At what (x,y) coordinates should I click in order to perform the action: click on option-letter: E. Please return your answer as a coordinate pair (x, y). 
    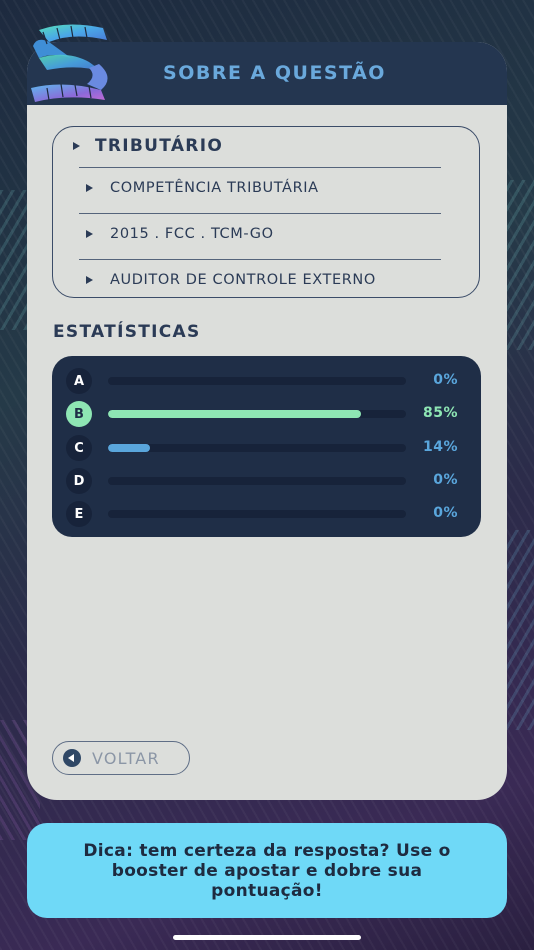
    Looking at the image, I should click on (79, 514).